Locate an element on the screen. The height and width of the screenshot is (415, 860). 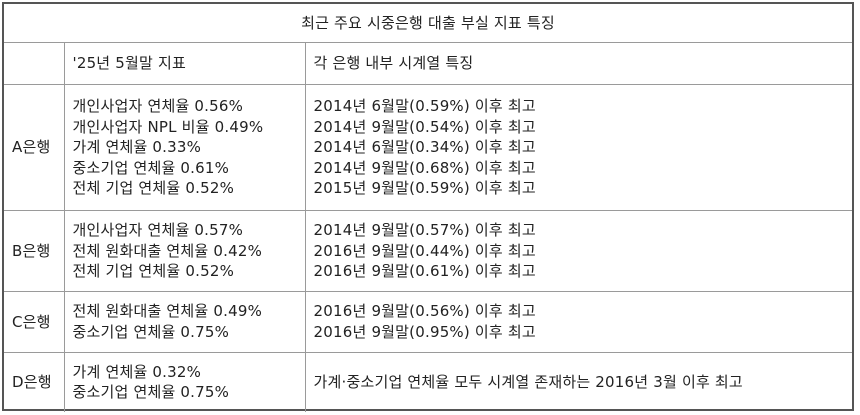
indicator-line: 전체 원화대출 연체율 0.42% is located at coordinates (167, 250).